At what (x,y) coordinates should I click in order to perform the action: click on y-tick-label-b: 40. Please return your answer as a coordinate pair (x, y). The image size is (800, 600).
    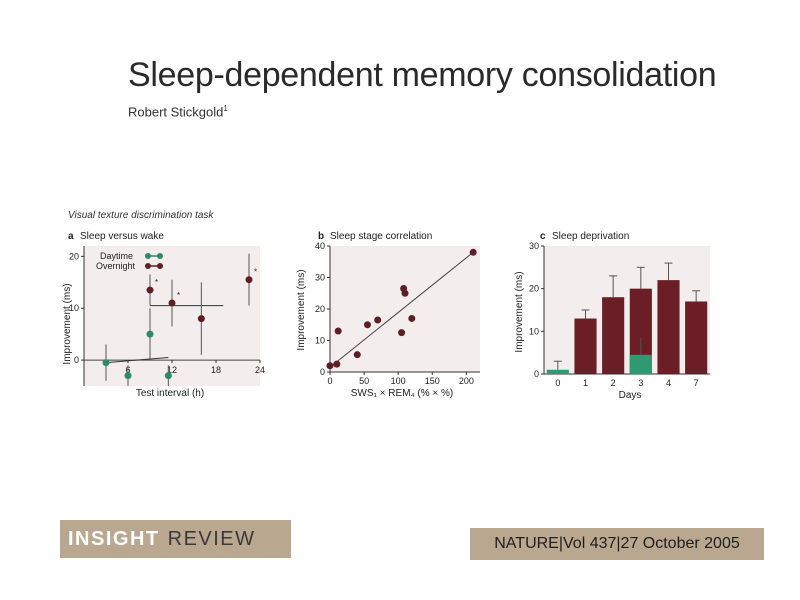
    Looking at the image, I should click on (320, 246).